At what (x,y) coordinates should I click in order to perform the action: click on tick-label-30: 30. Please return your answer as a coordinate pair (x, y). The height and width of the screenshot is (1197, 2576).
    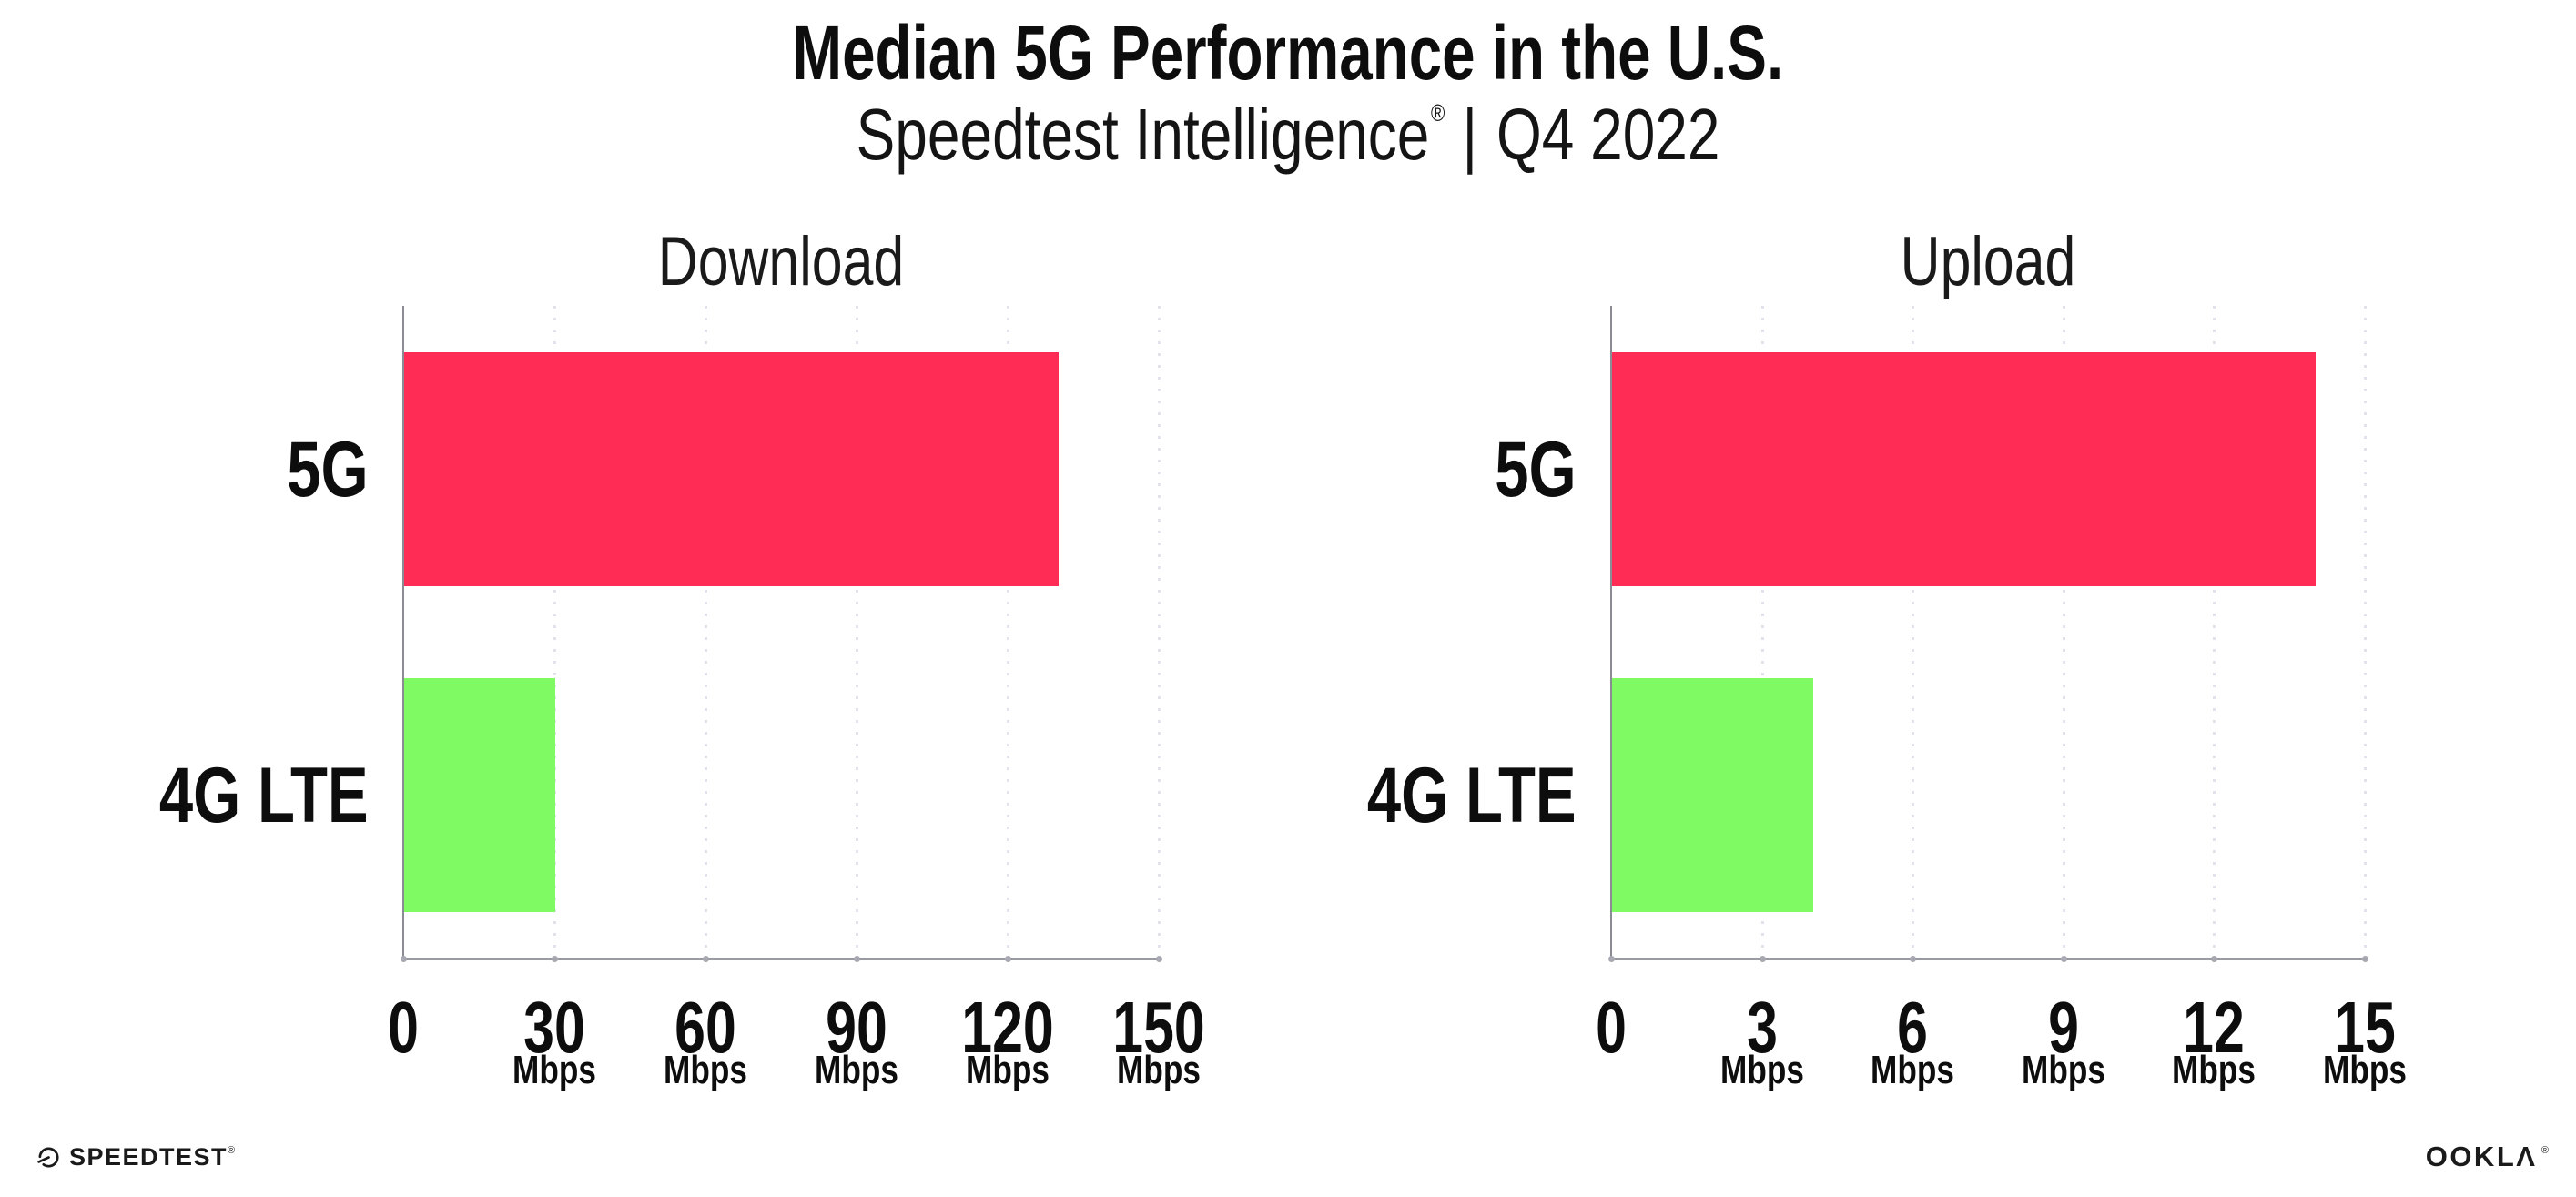
    Looking at the image, I should click on (554, 1027).